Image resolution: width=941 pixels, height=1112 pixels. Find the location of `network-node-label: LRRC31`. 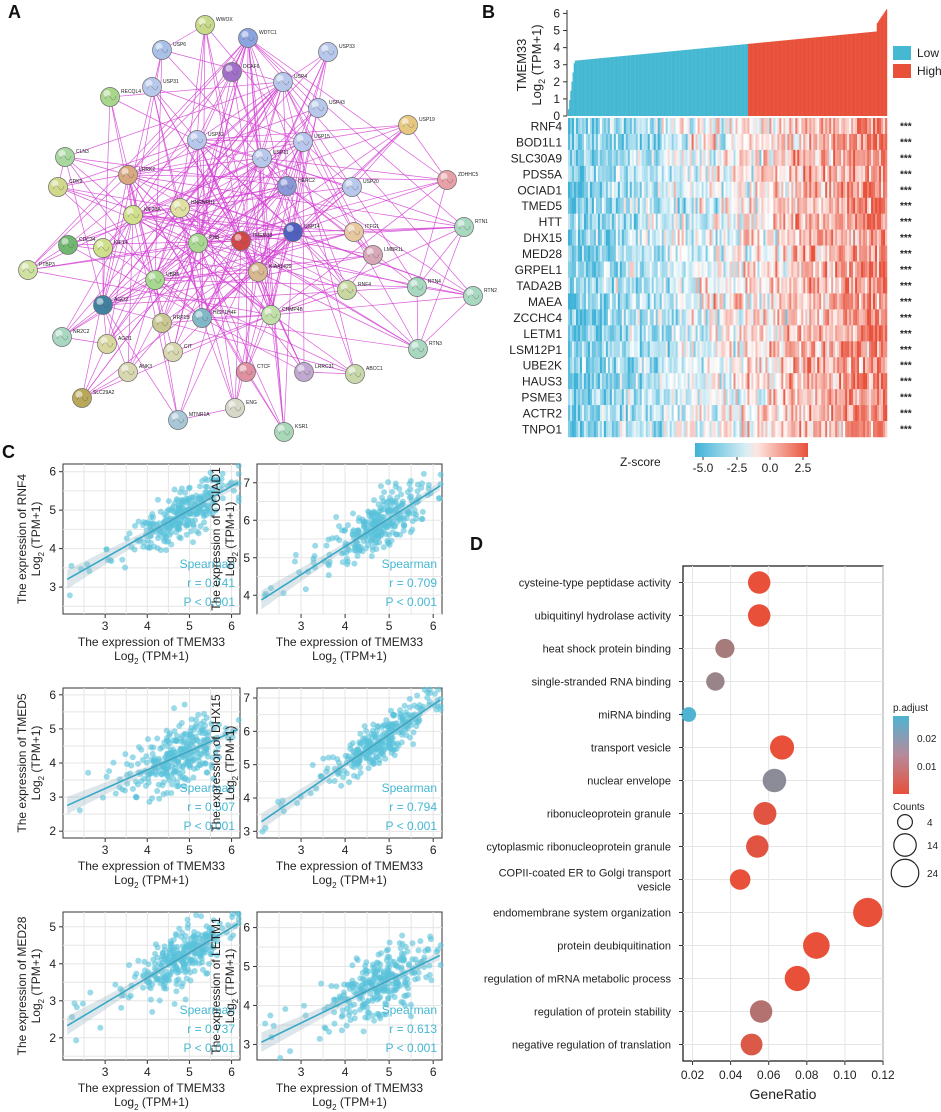

network-node-label: LRRC31 is located at coordinates (324, 367).